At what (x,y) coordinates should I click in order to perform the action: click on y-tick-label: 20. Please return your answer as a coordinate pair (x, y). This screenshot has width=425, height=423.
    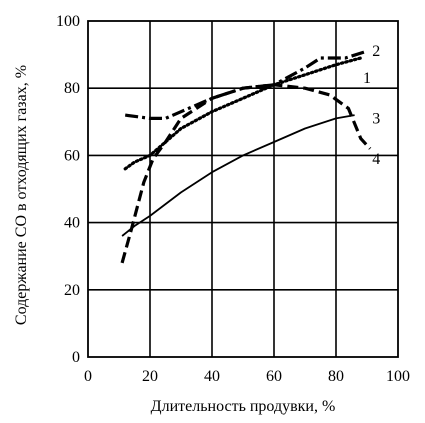
    Looking at the image, I should click on (72, 290).